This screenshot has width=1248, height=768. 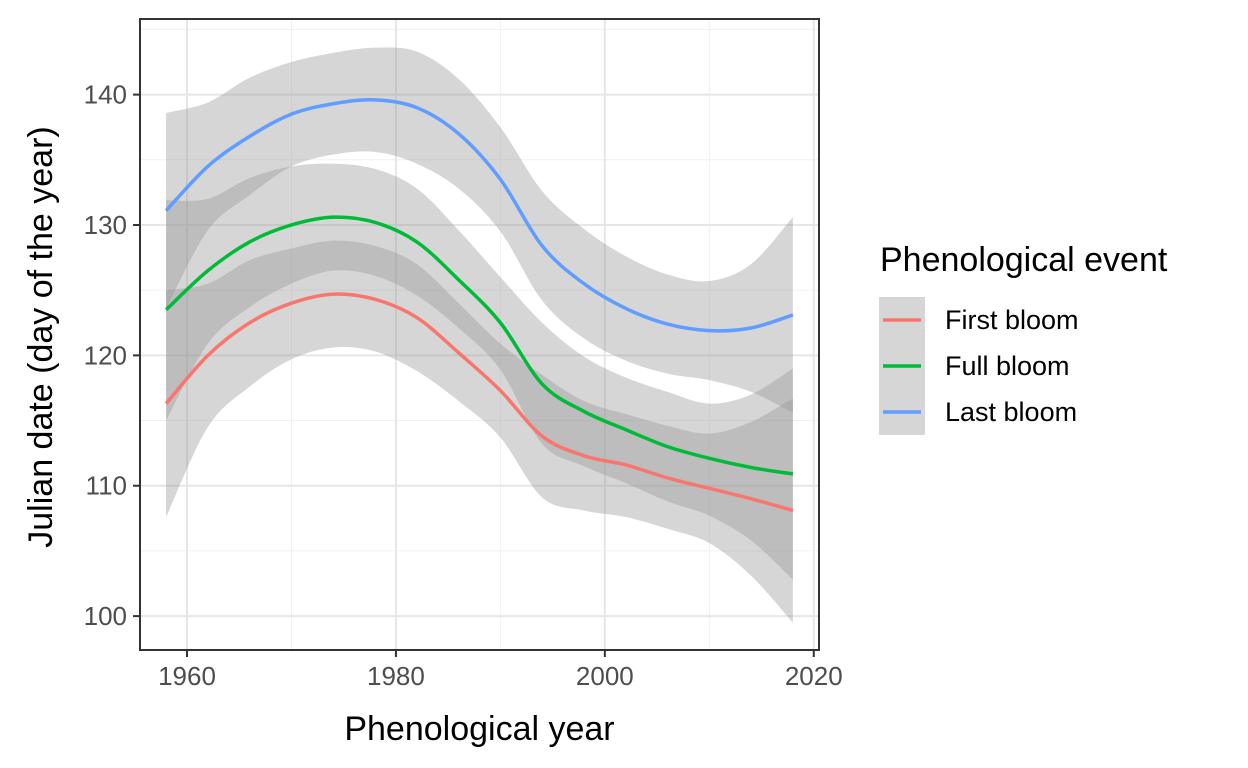 I want to click on x-axis-title: Phenological year, so click(x=479, y=729).